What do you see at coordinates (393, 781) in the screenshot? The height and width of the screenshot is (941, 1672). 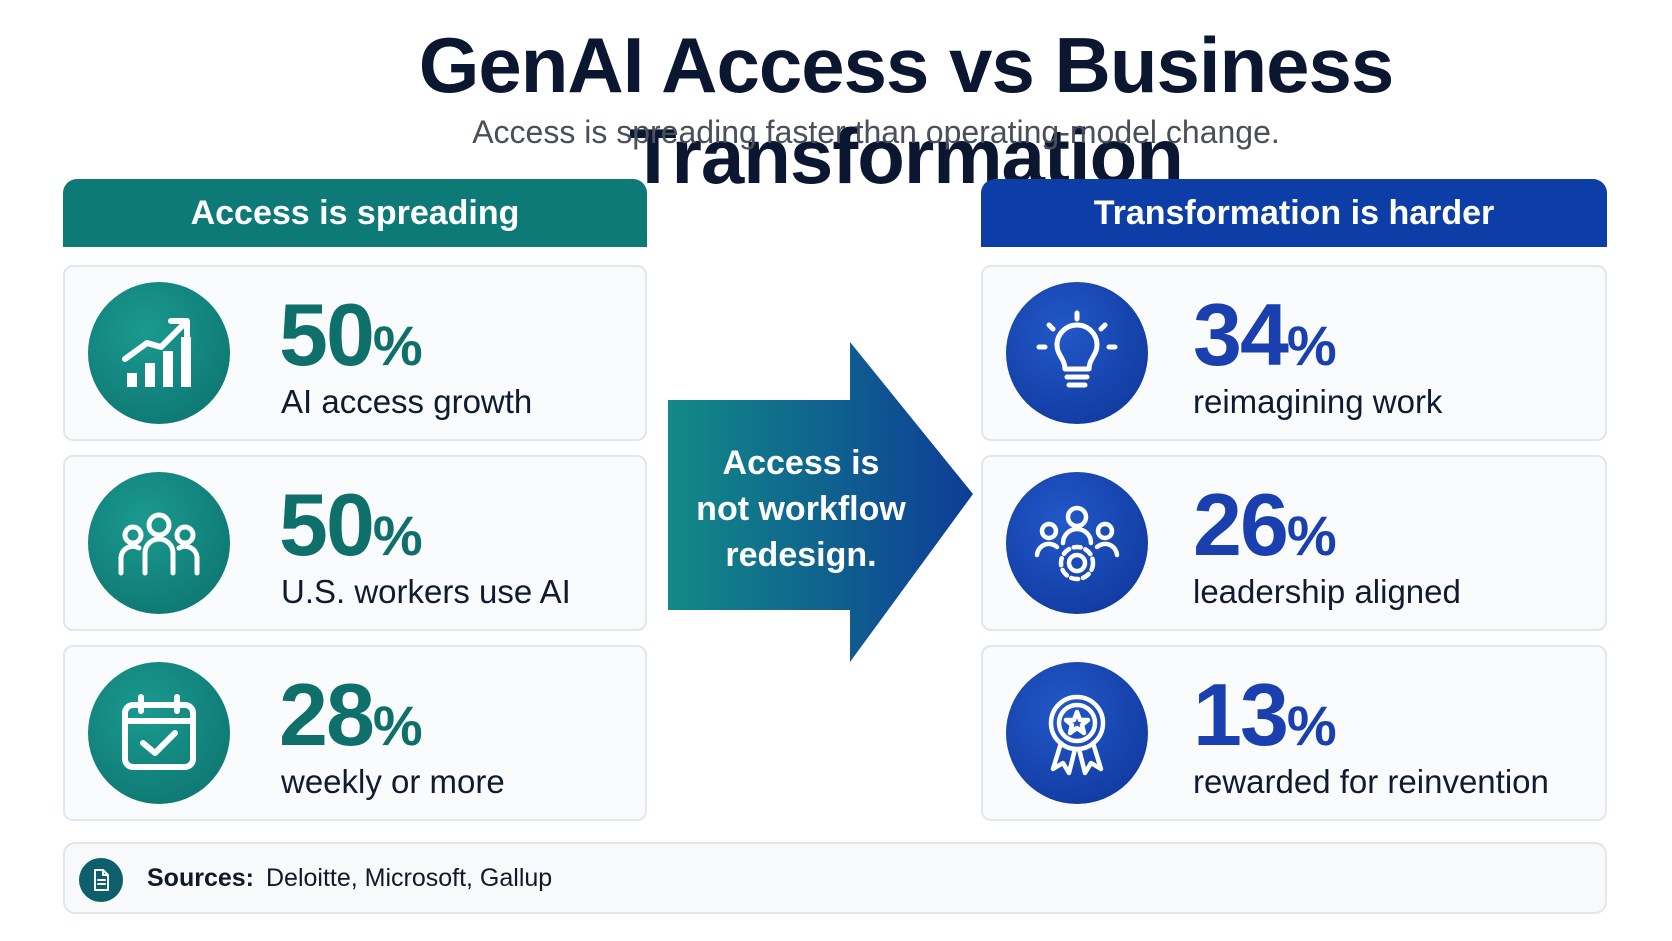 I see `stat-label: weekly or more` at bounding box center [393, 781].